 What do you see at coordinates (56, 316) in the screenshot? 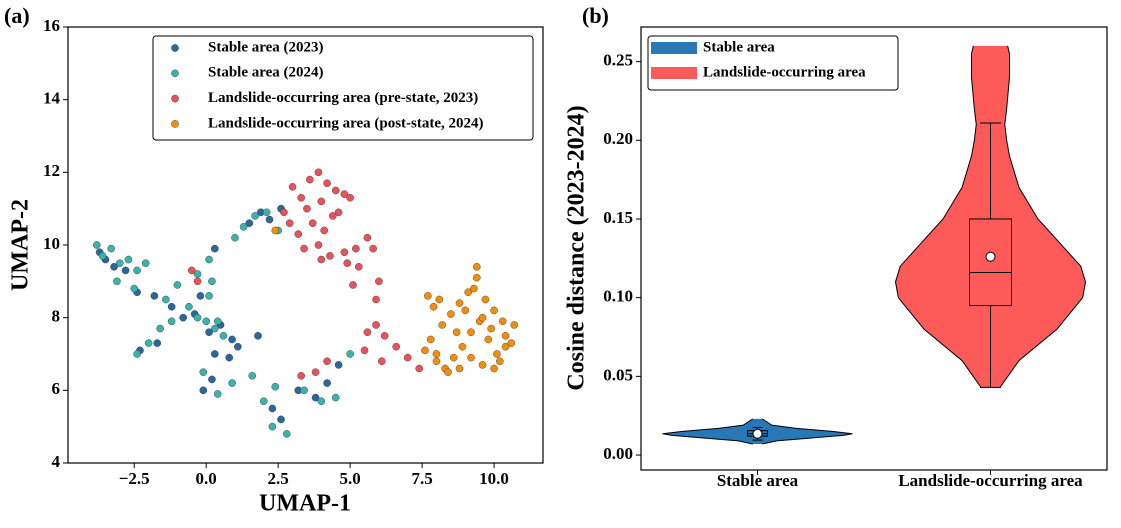
I see `y-tick-label: 8` at bounding box center [56, 316].